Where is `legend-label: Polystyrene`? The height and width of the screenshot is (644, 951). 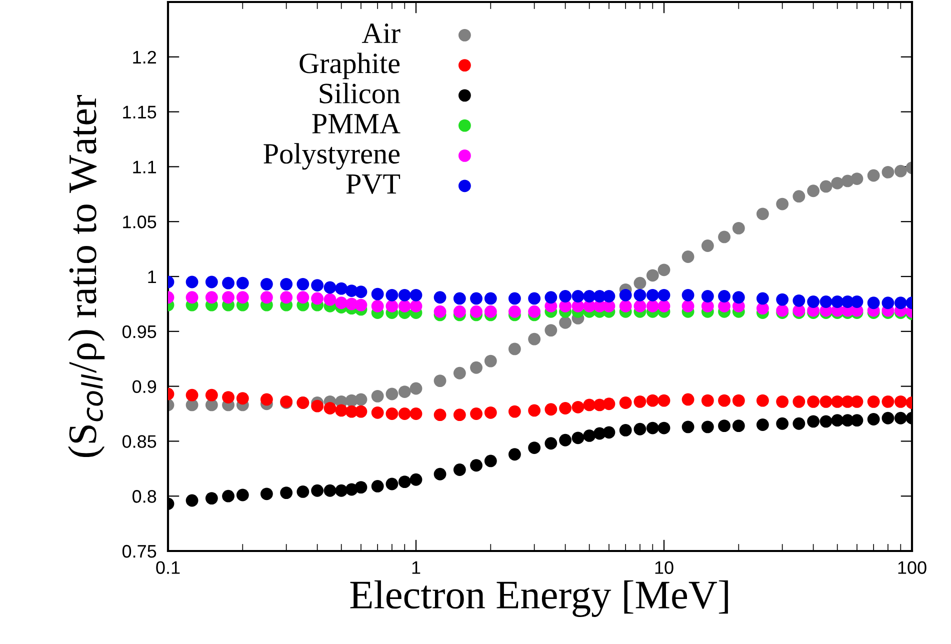 legend-label: Polystyrene is located at coordinates (332, 156).